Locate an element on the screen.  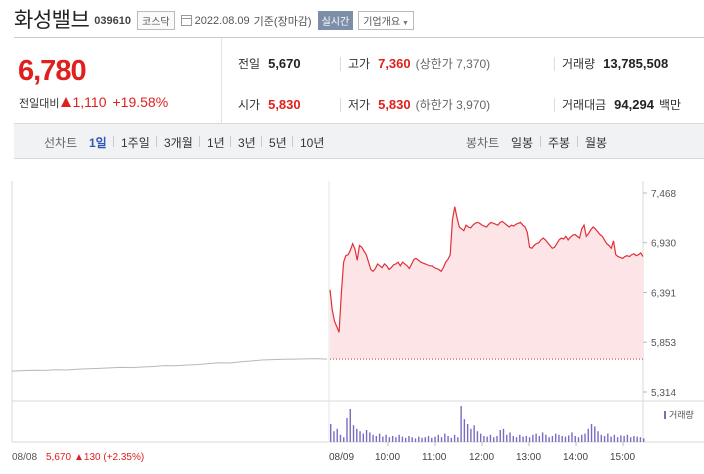
tab-10year: 10년 is located at coordinates (312, 143).